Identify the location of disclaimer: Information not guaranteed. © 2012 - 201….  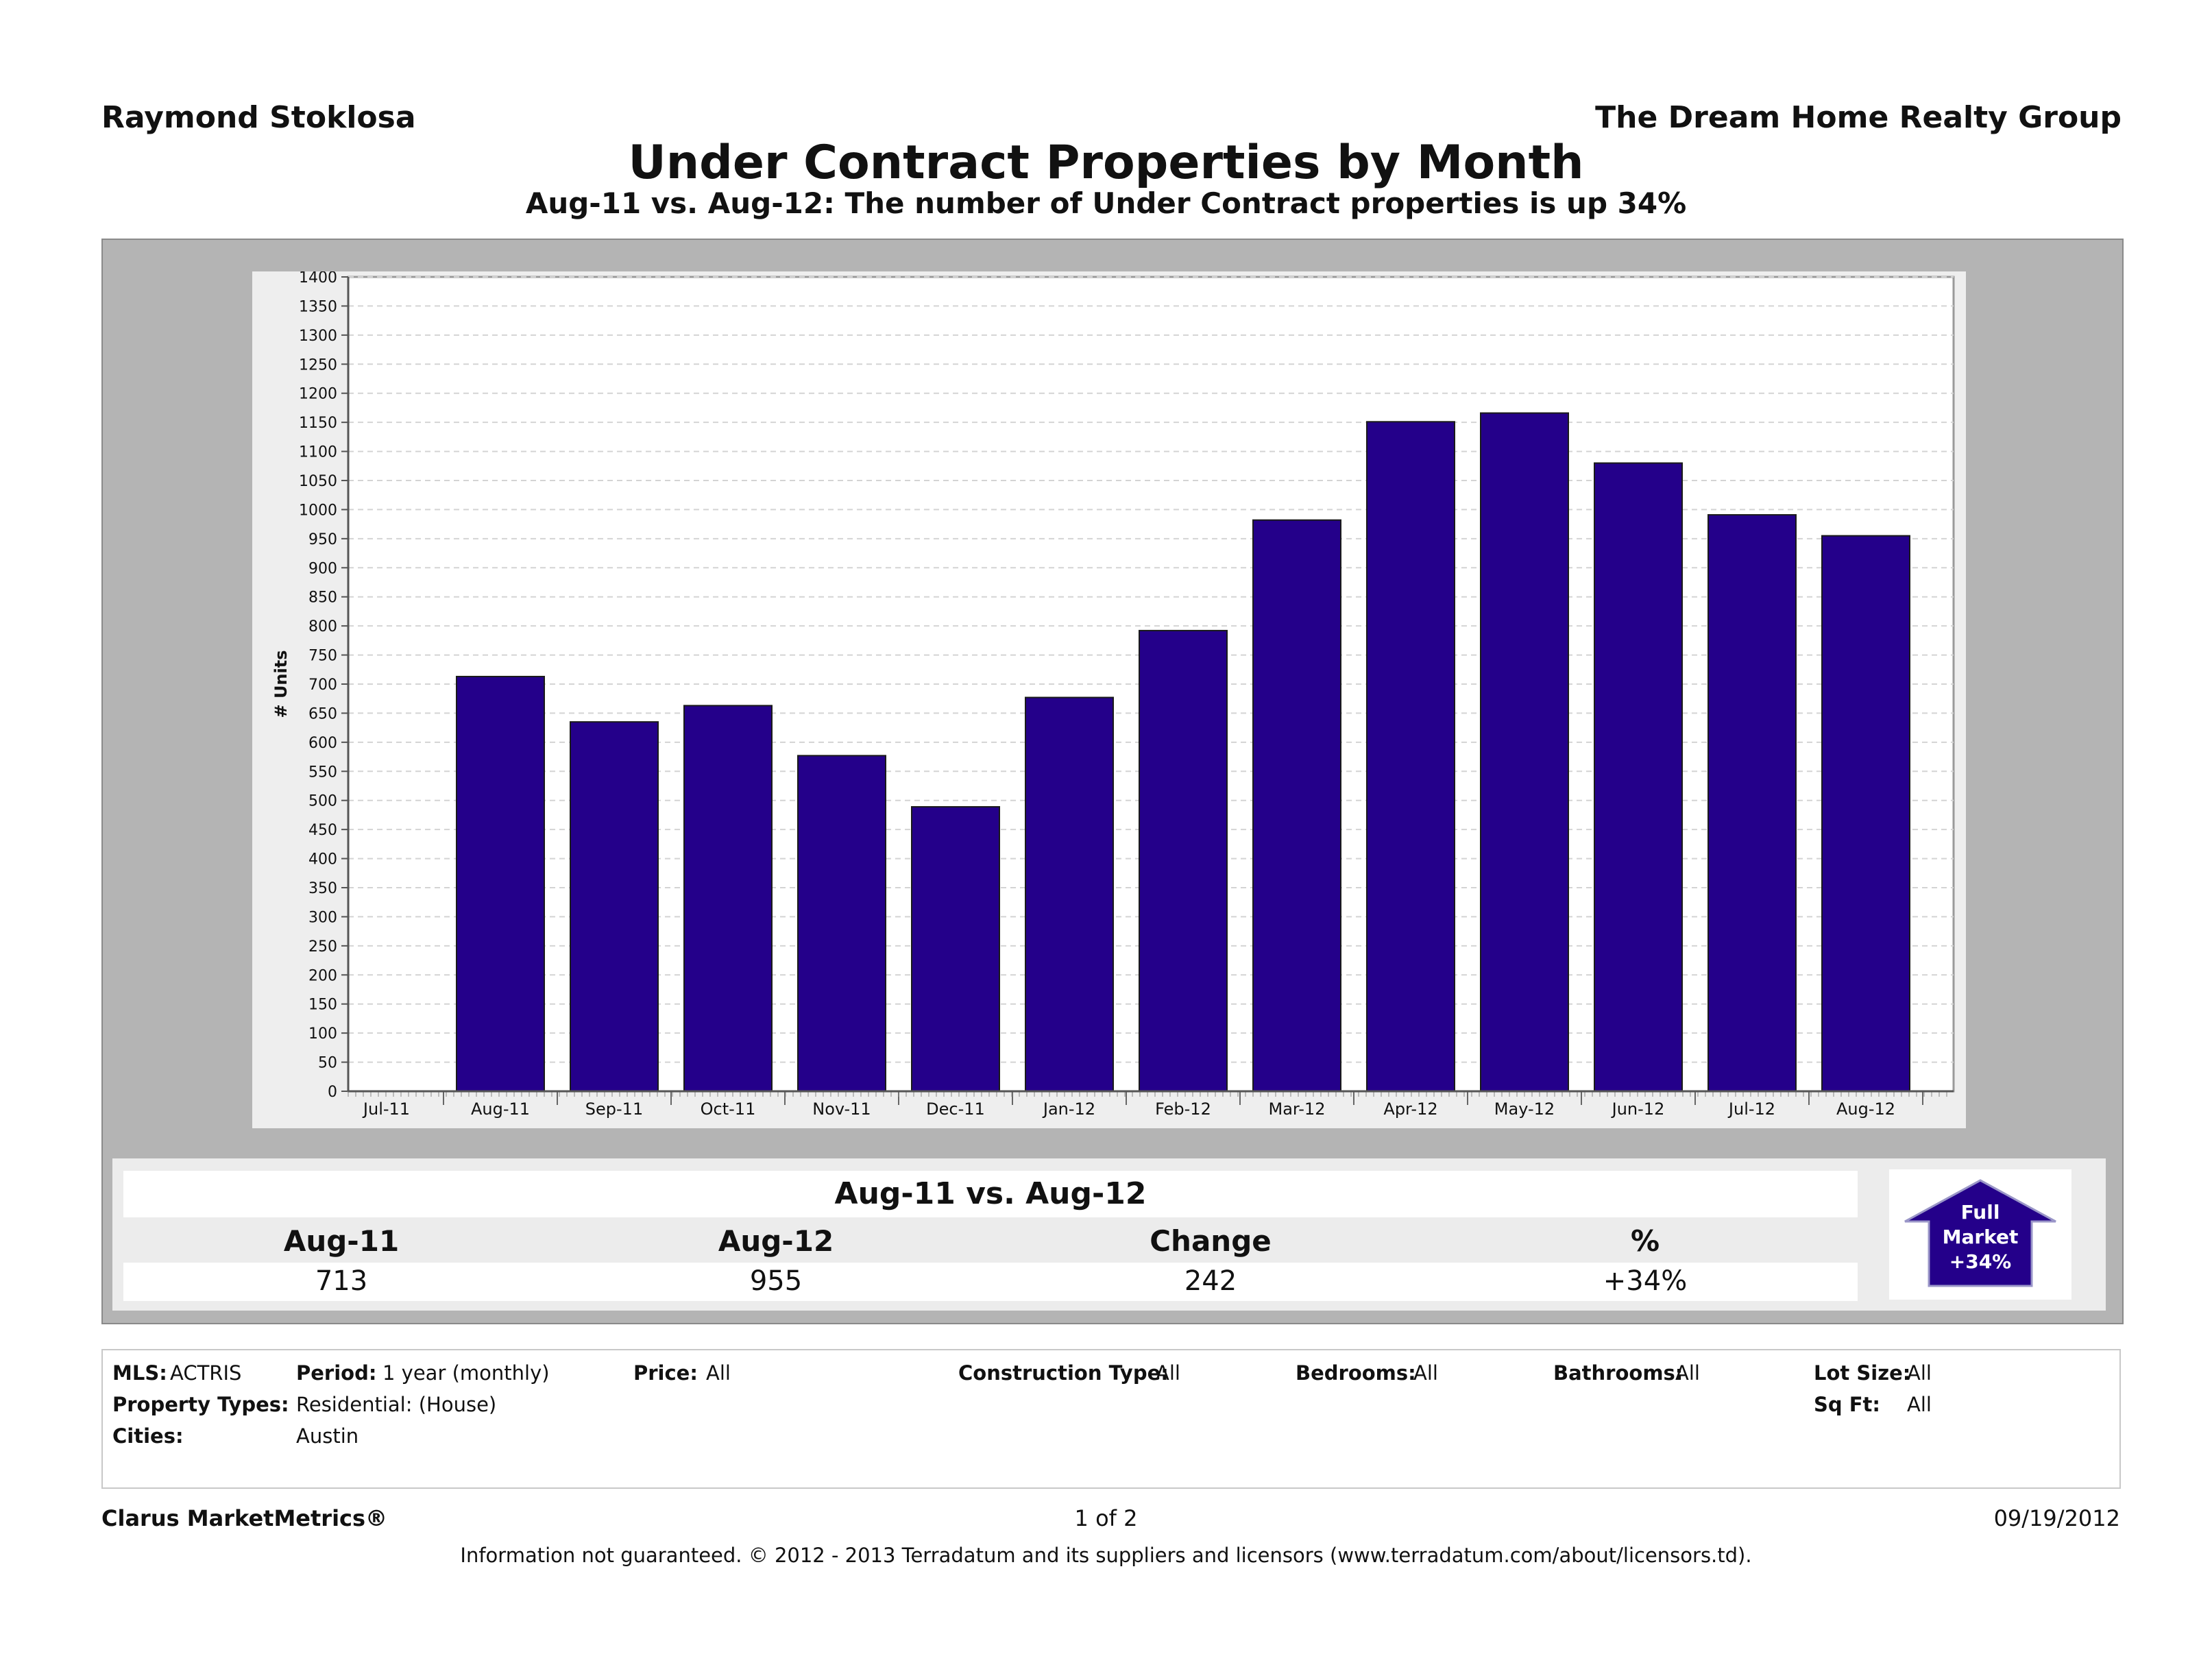
(1106, 1555).